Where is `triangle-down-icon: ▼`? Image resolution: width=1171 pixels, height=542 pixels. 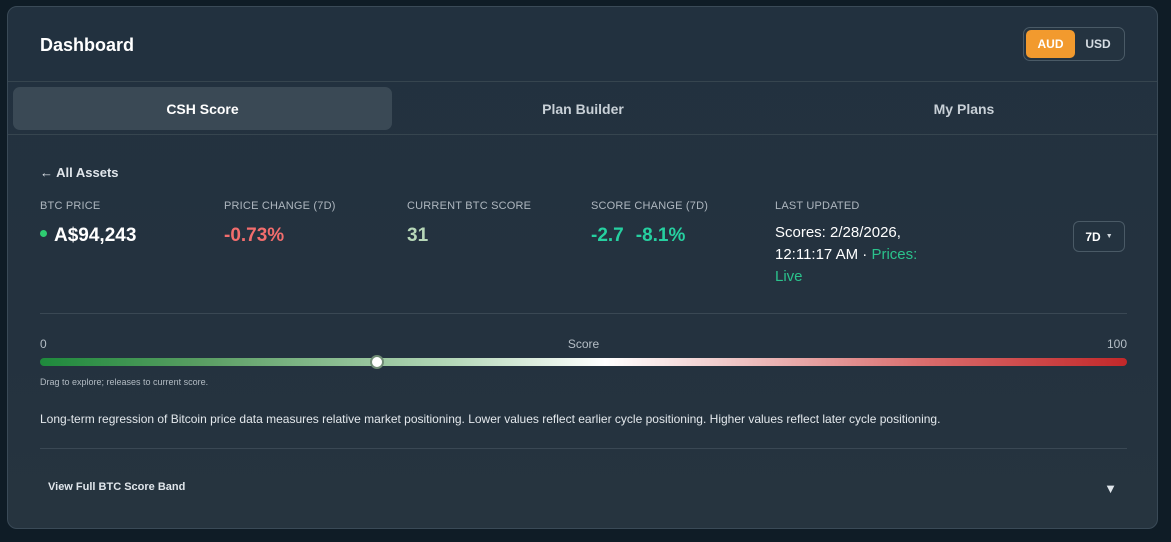
triangle-down-icon: ▼ is located at coordinates (1110, 488).